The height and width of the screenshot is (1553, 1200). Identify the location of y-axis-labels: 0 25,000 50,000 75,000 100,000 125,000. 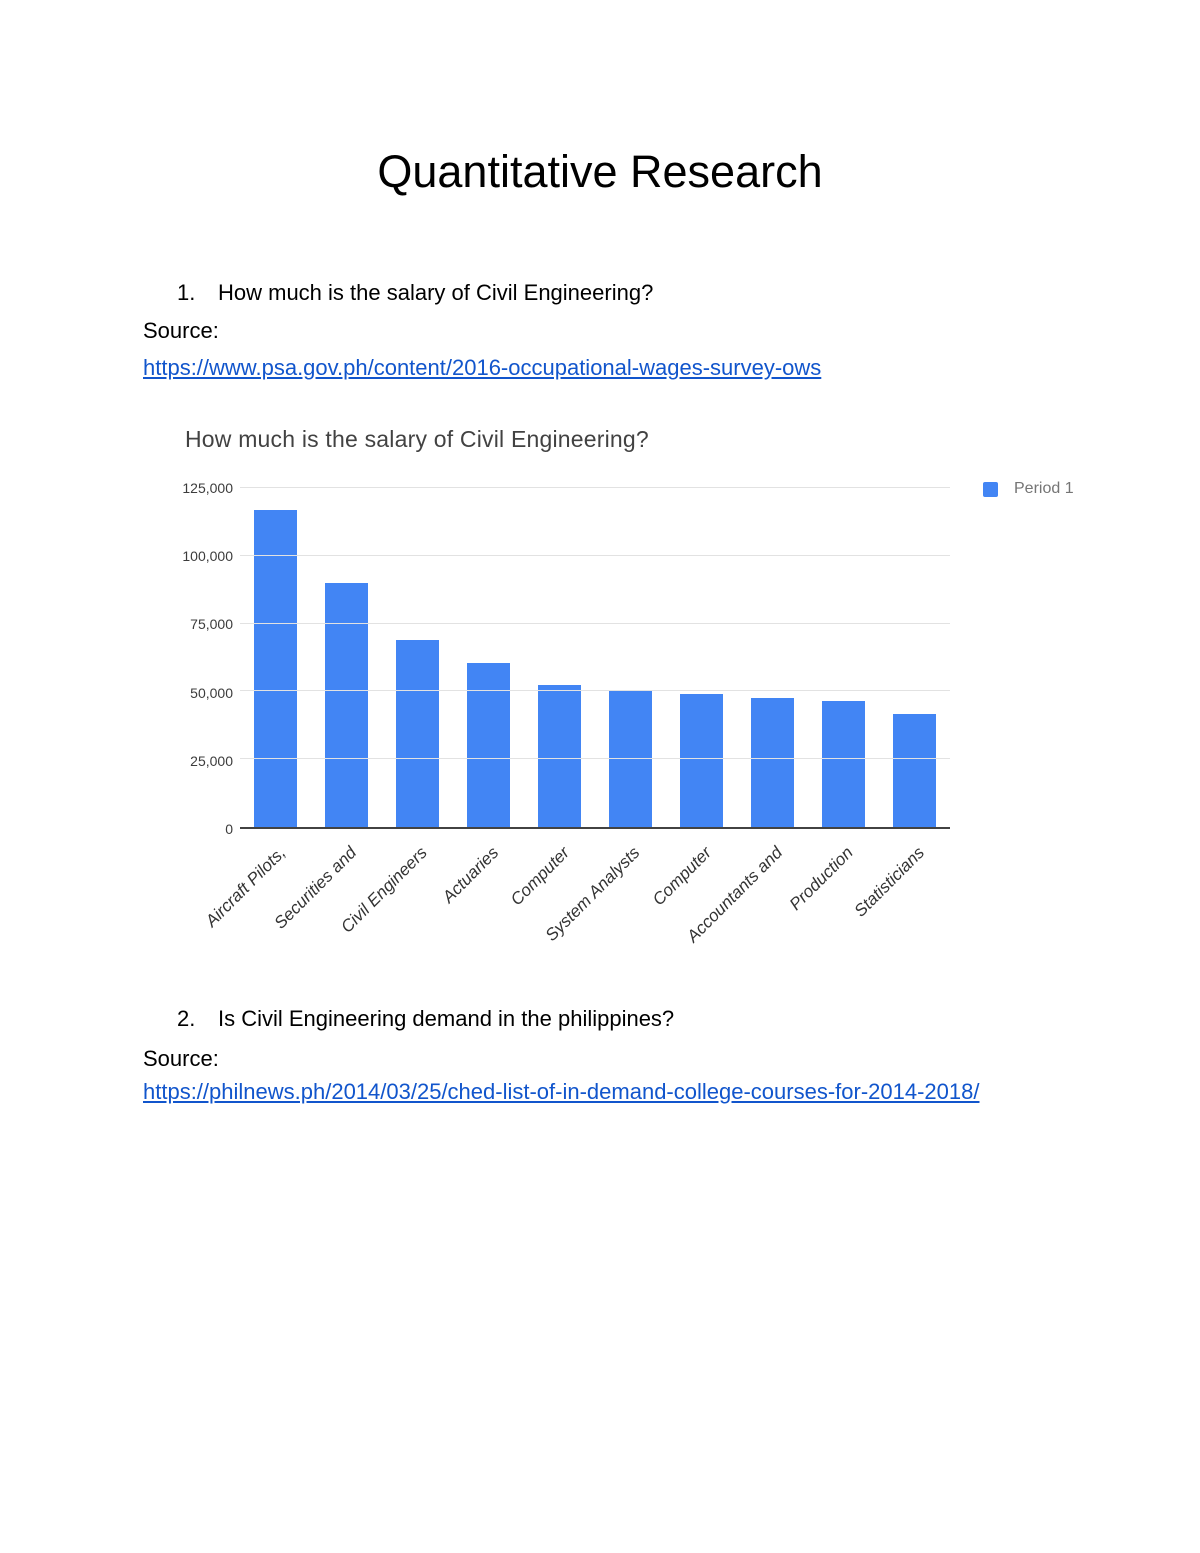
(191, 658).